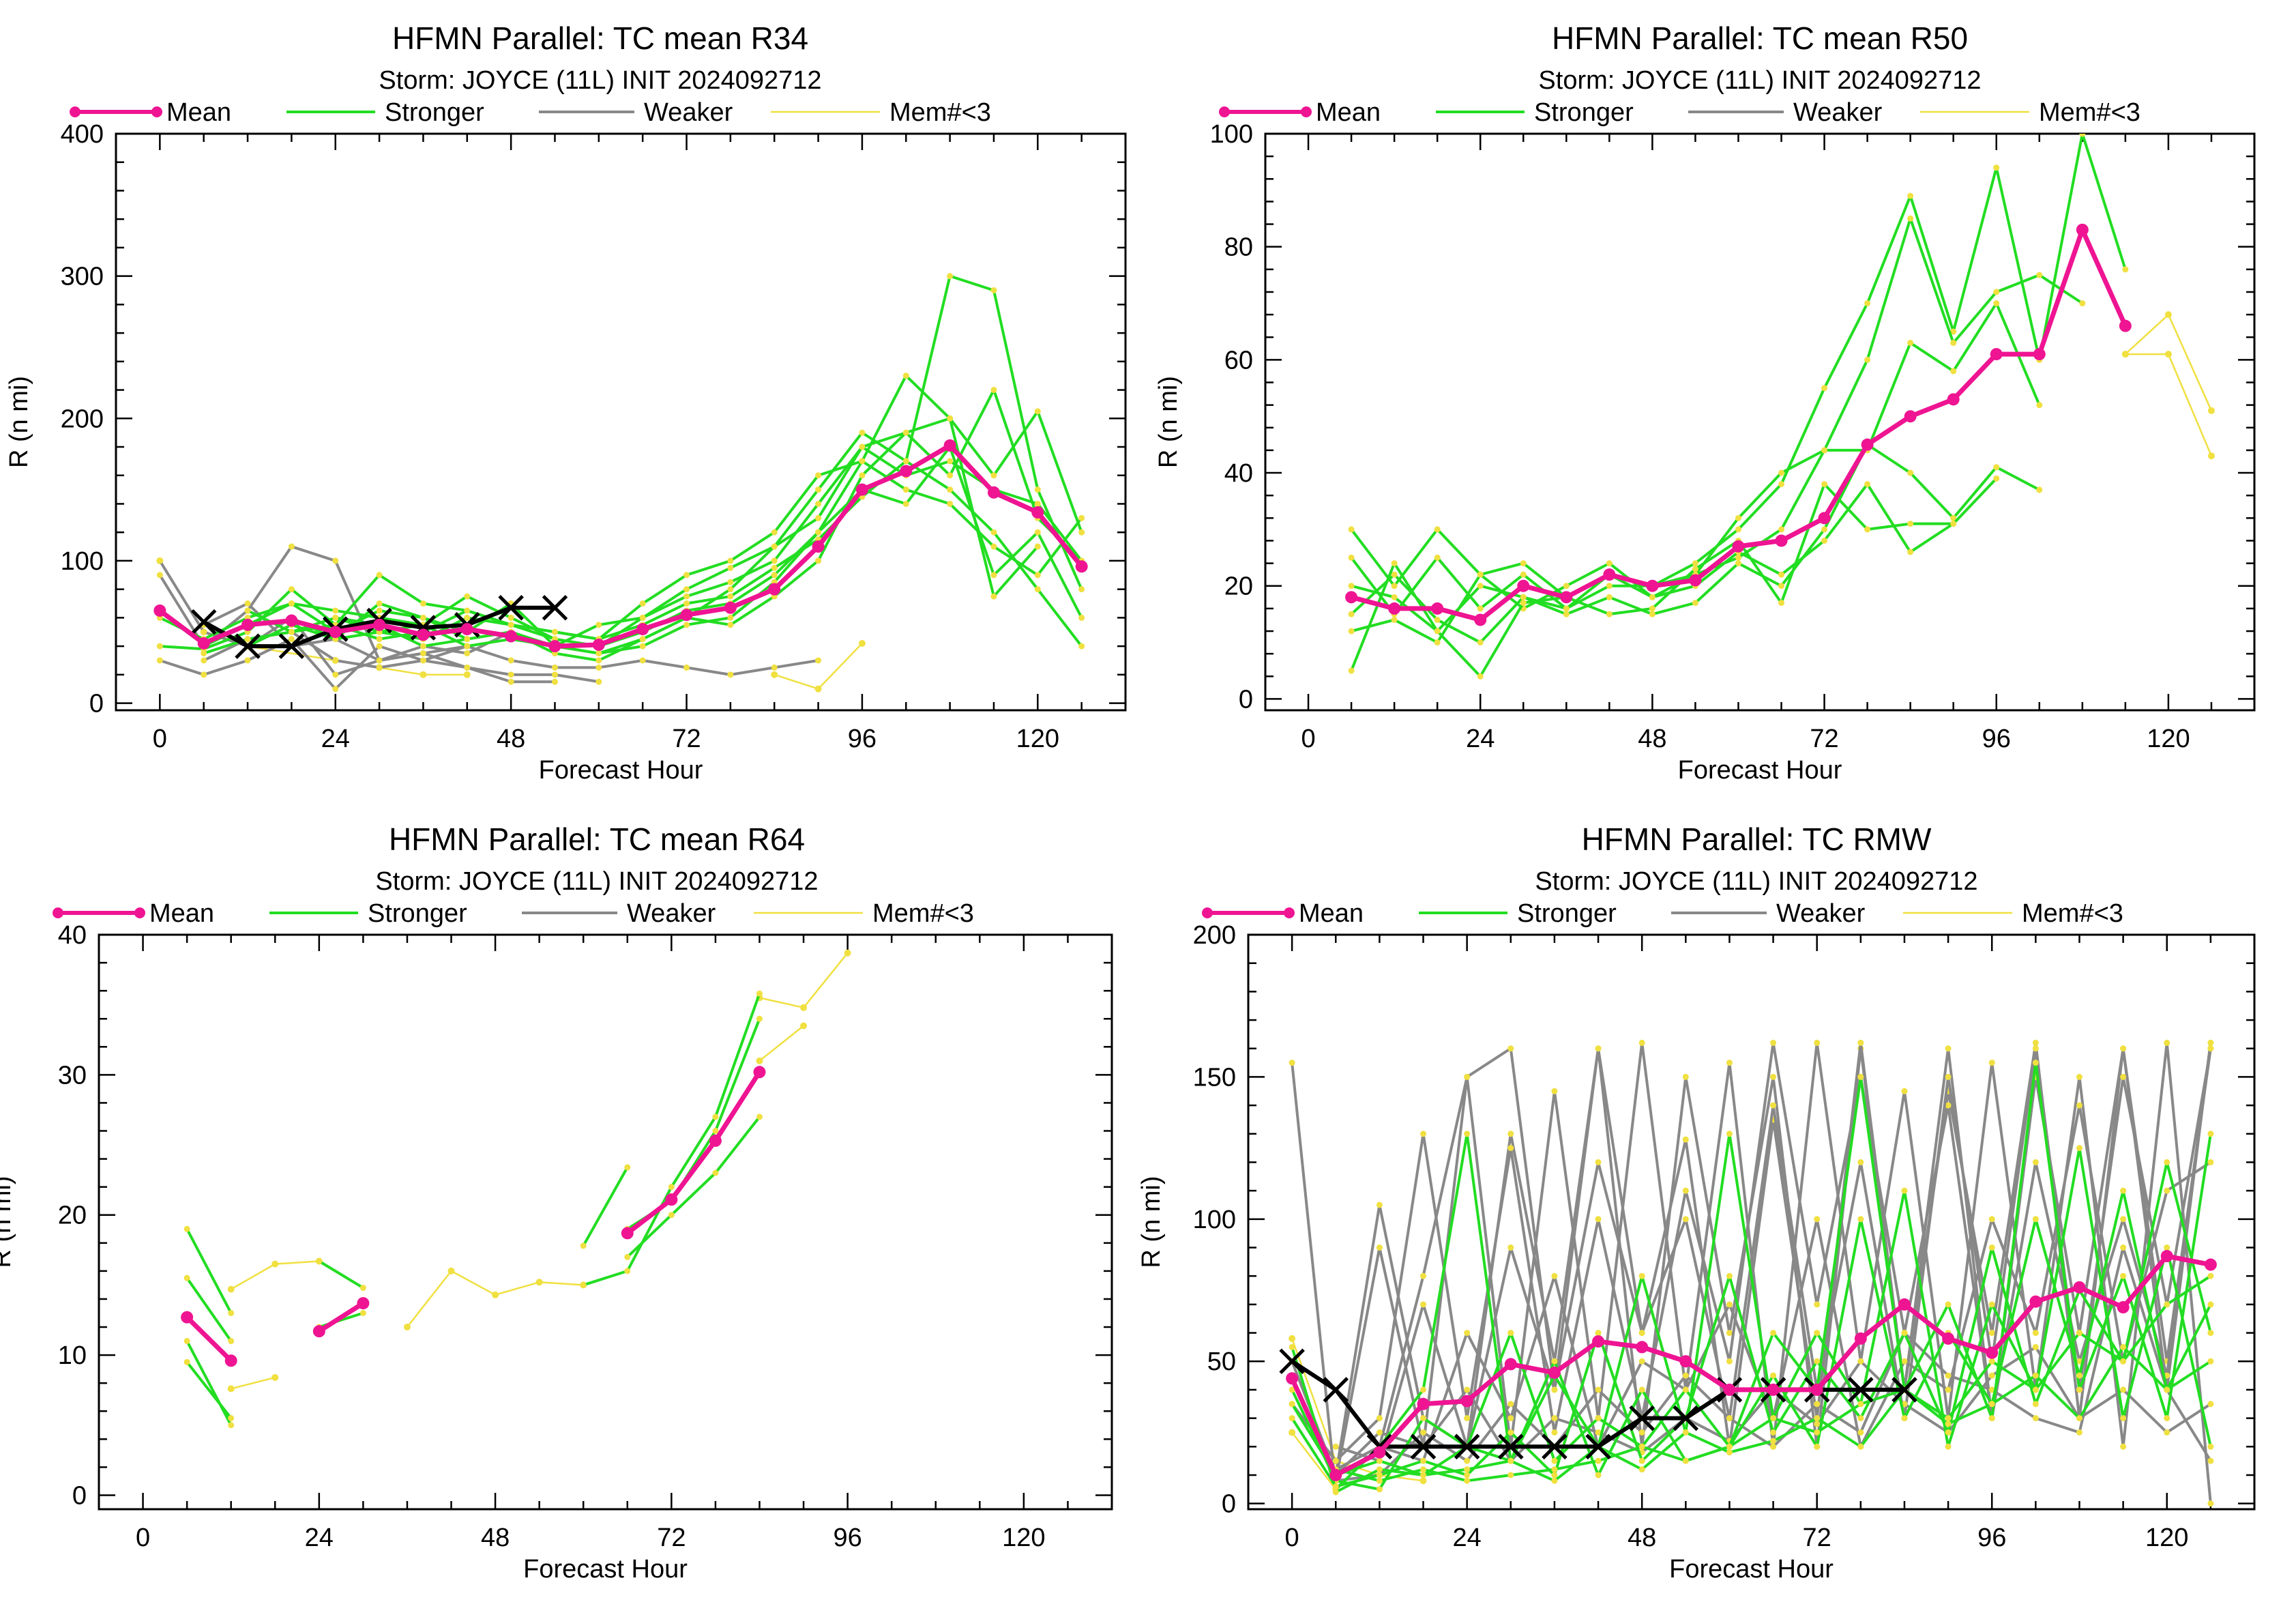 This screenshot has height=1602, width=2296. Describe the element at coordinates (19, 422) in the screenshot. I see `y-axis-label: R (n mi)` at that location.